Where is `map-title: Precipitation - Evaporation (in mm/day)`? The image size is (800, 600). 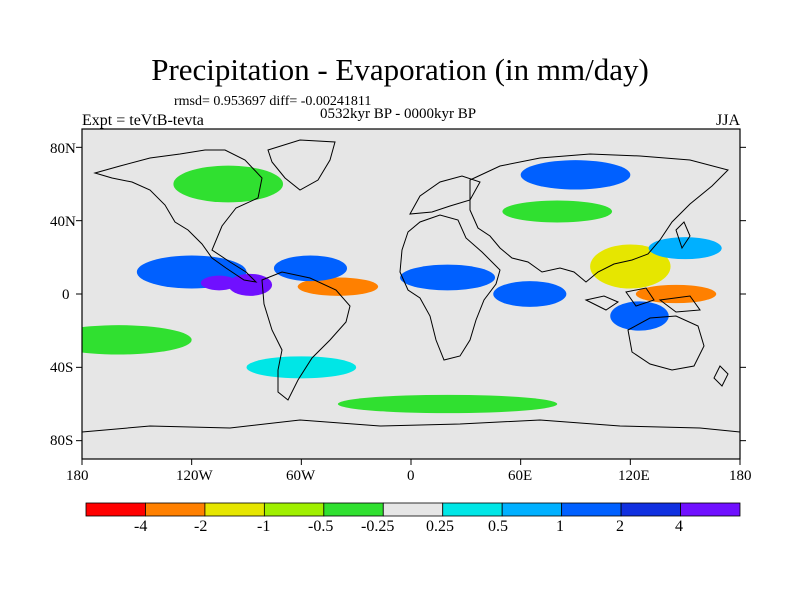 map-title: Precipitation - Evaporation (in mm/day) is located at coordinates (400, 69).